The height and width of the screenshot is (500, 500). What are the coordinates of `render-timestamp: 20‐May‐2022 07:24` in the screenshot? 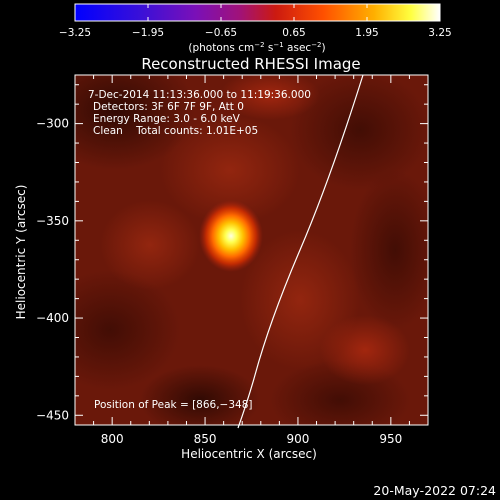 It's located at (434, 490).